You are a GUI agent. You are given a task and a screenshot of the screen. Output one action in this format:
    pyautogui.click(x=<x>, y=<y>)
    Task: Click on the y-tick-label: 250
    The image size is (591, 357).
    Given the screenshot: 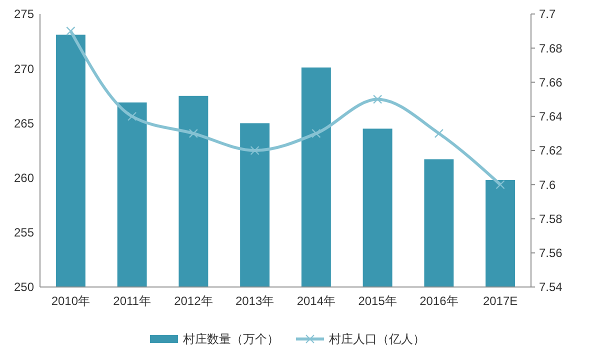 What is the action you would take?
    pyautogui.click(x=24, y=287)
    